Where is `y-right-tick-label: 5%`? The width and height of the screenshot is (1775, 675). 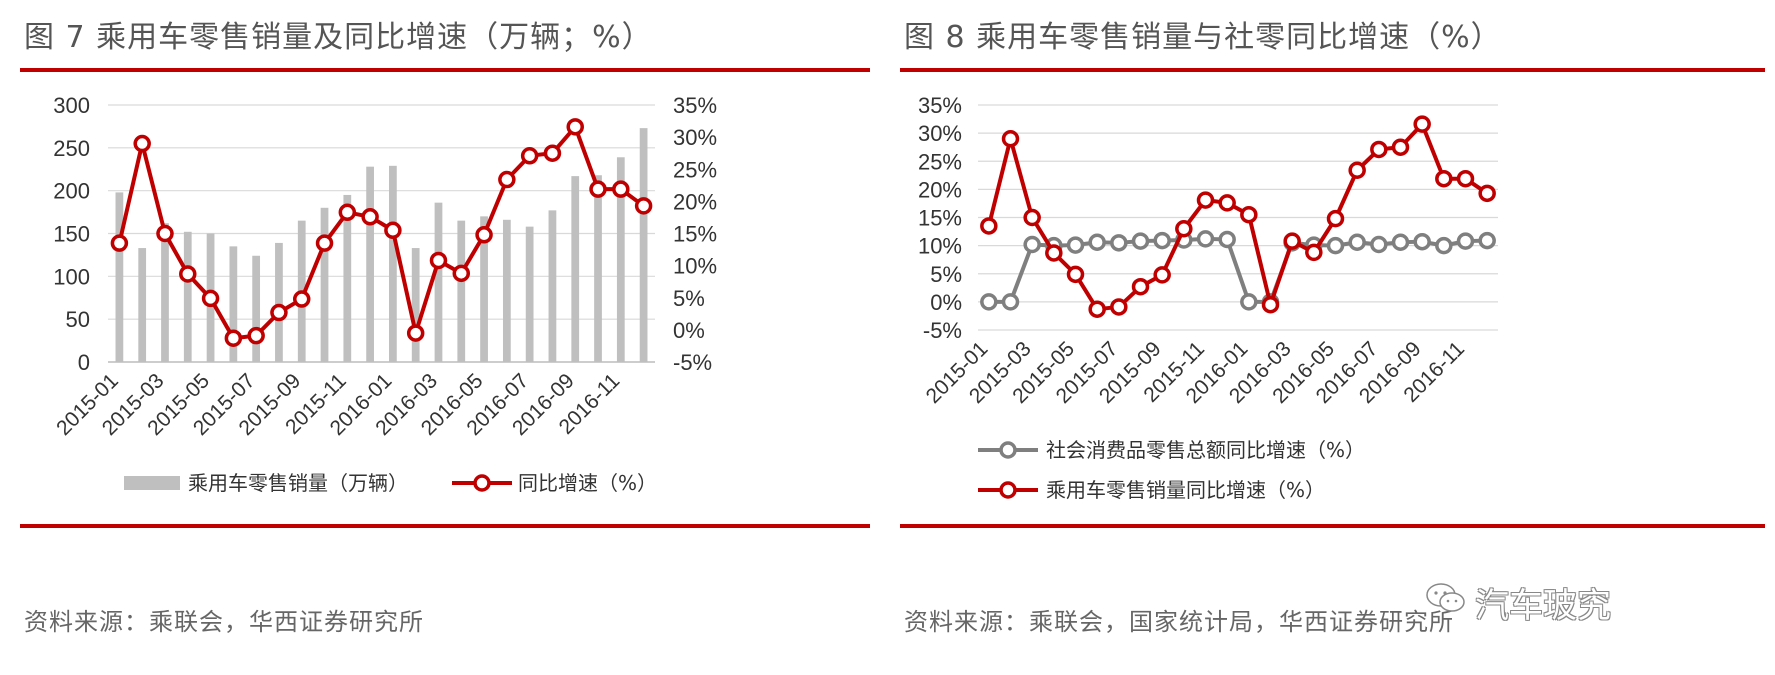 y-right-tick-label: 5% is located at coordinates (689, 298).